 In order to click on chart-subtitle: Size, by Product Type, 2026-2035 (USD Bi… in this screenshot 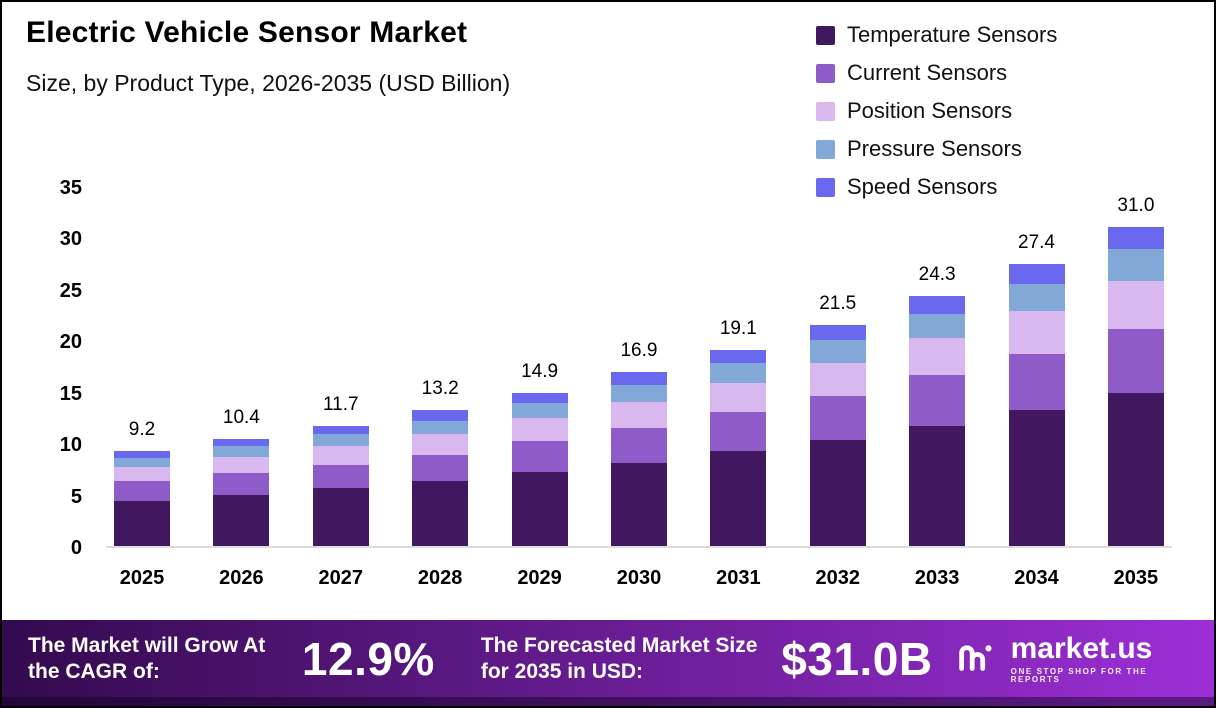, I will do `click(268, 83)`.